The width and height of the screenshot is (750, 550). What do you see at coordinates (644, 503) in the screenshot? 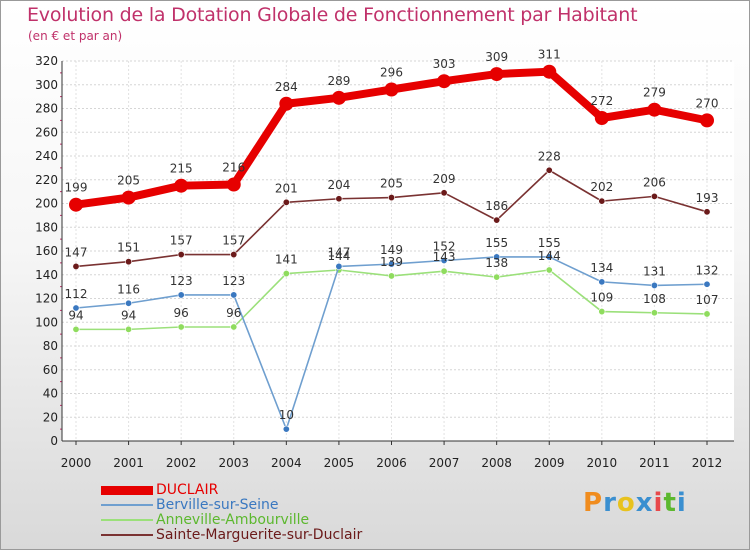
I see `logo-letter: x` at bounding box center [644, 503].